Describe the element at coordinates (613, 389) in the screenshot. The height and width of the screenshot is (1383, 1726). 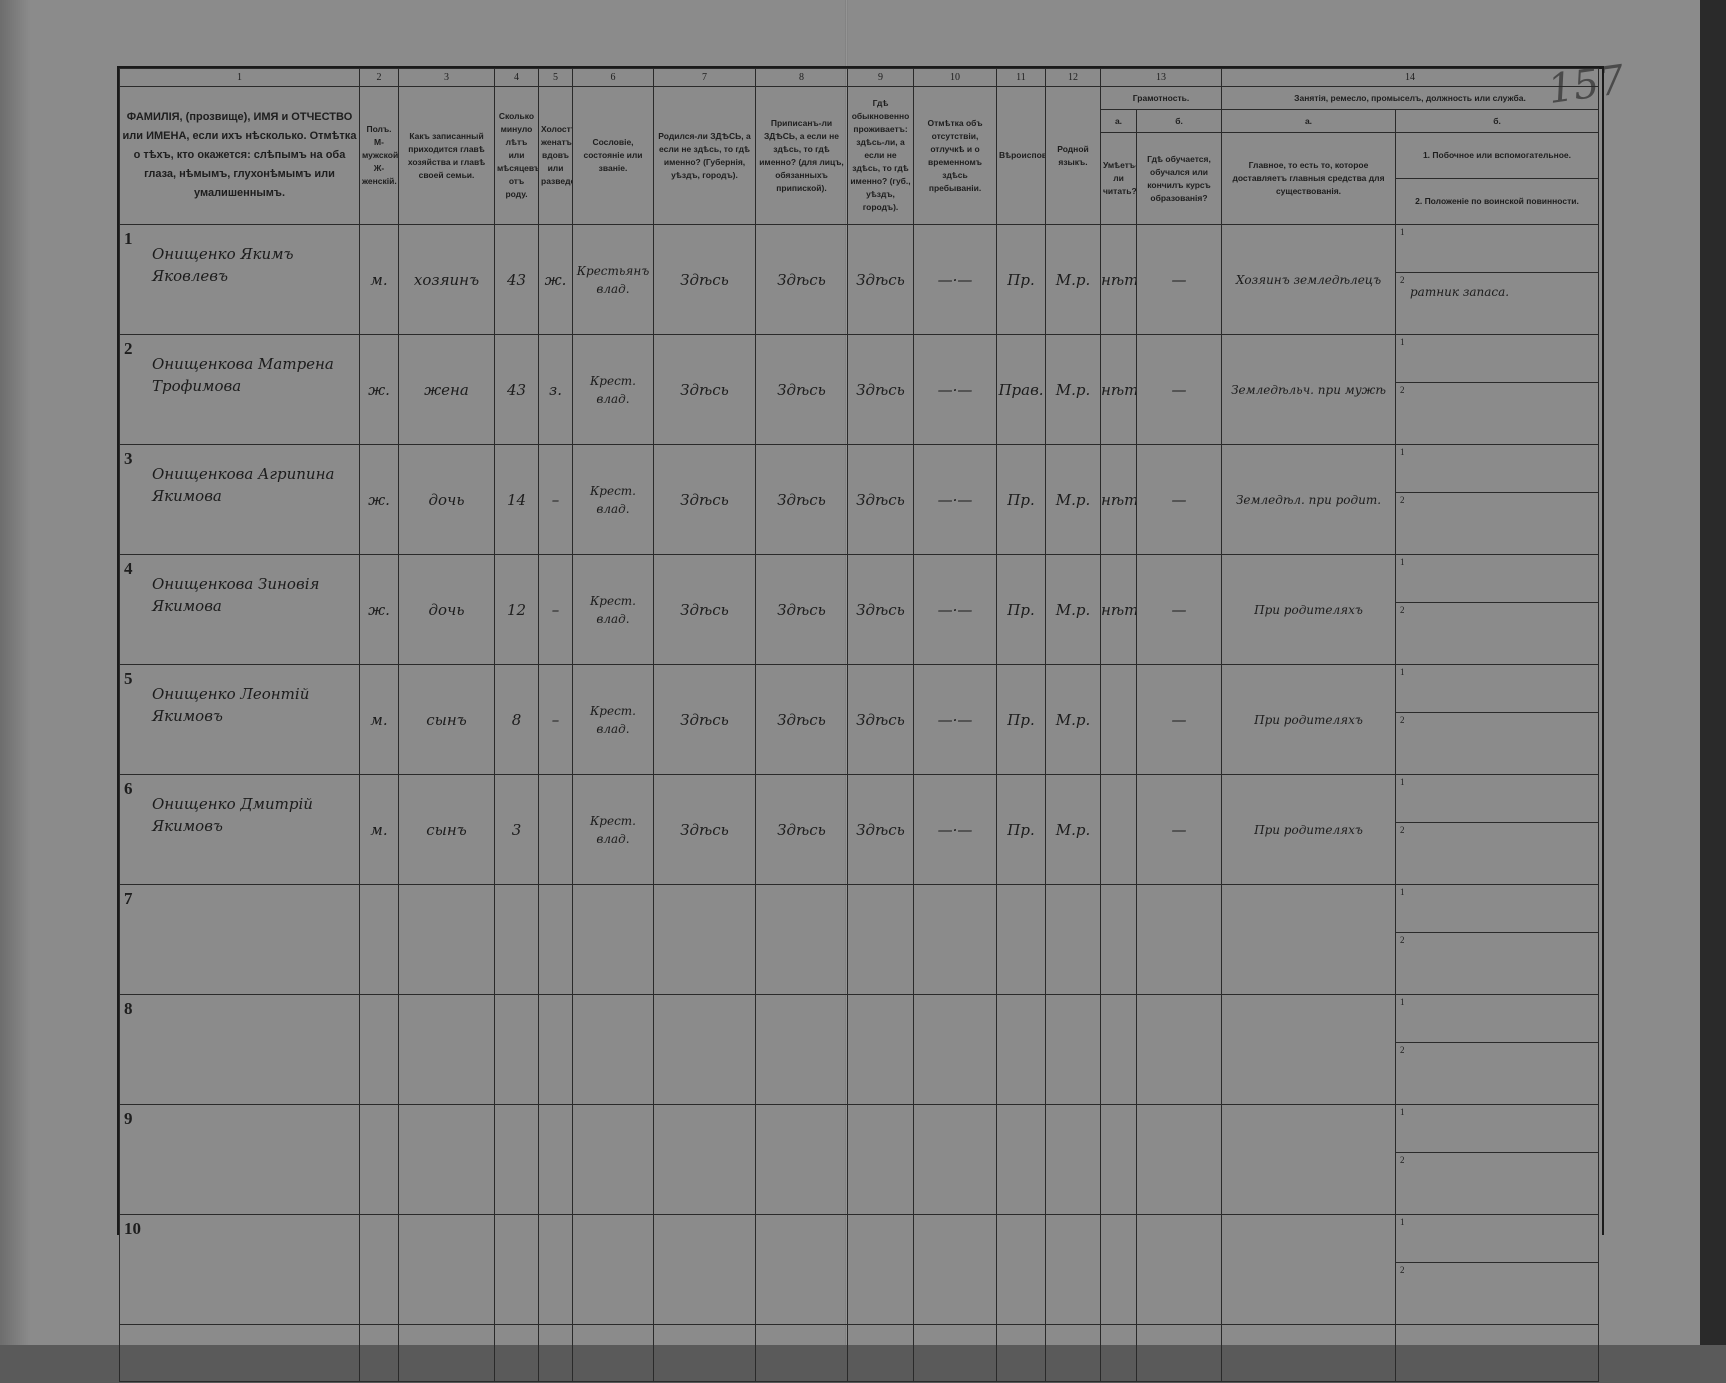
I see `cell-estate: Крест. влад.` at that location.